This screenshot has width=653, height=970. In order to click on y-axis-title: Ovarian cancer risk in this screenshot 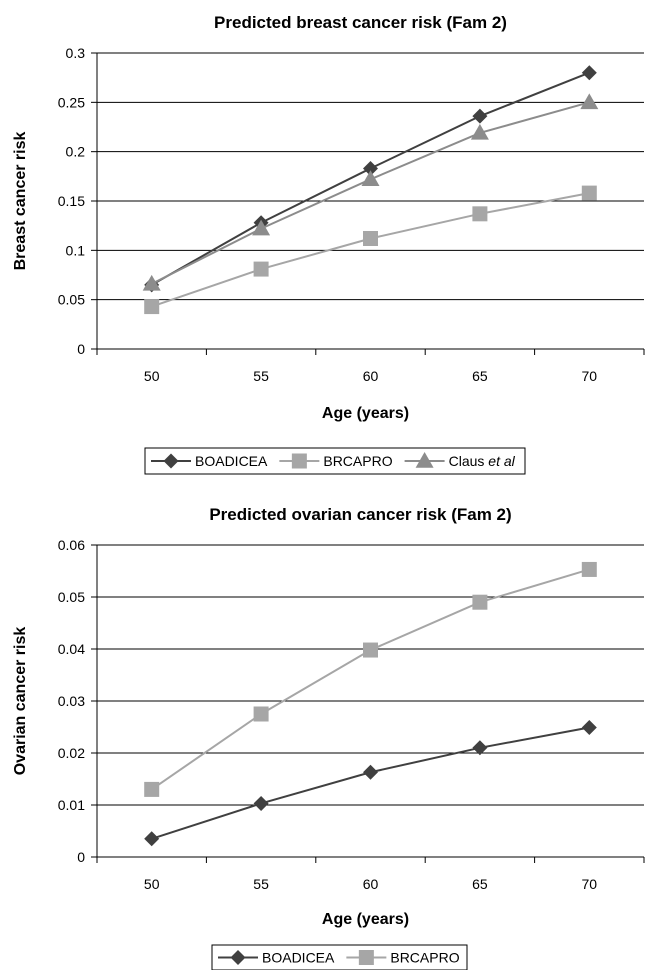, I will do `click(20, 701)`.